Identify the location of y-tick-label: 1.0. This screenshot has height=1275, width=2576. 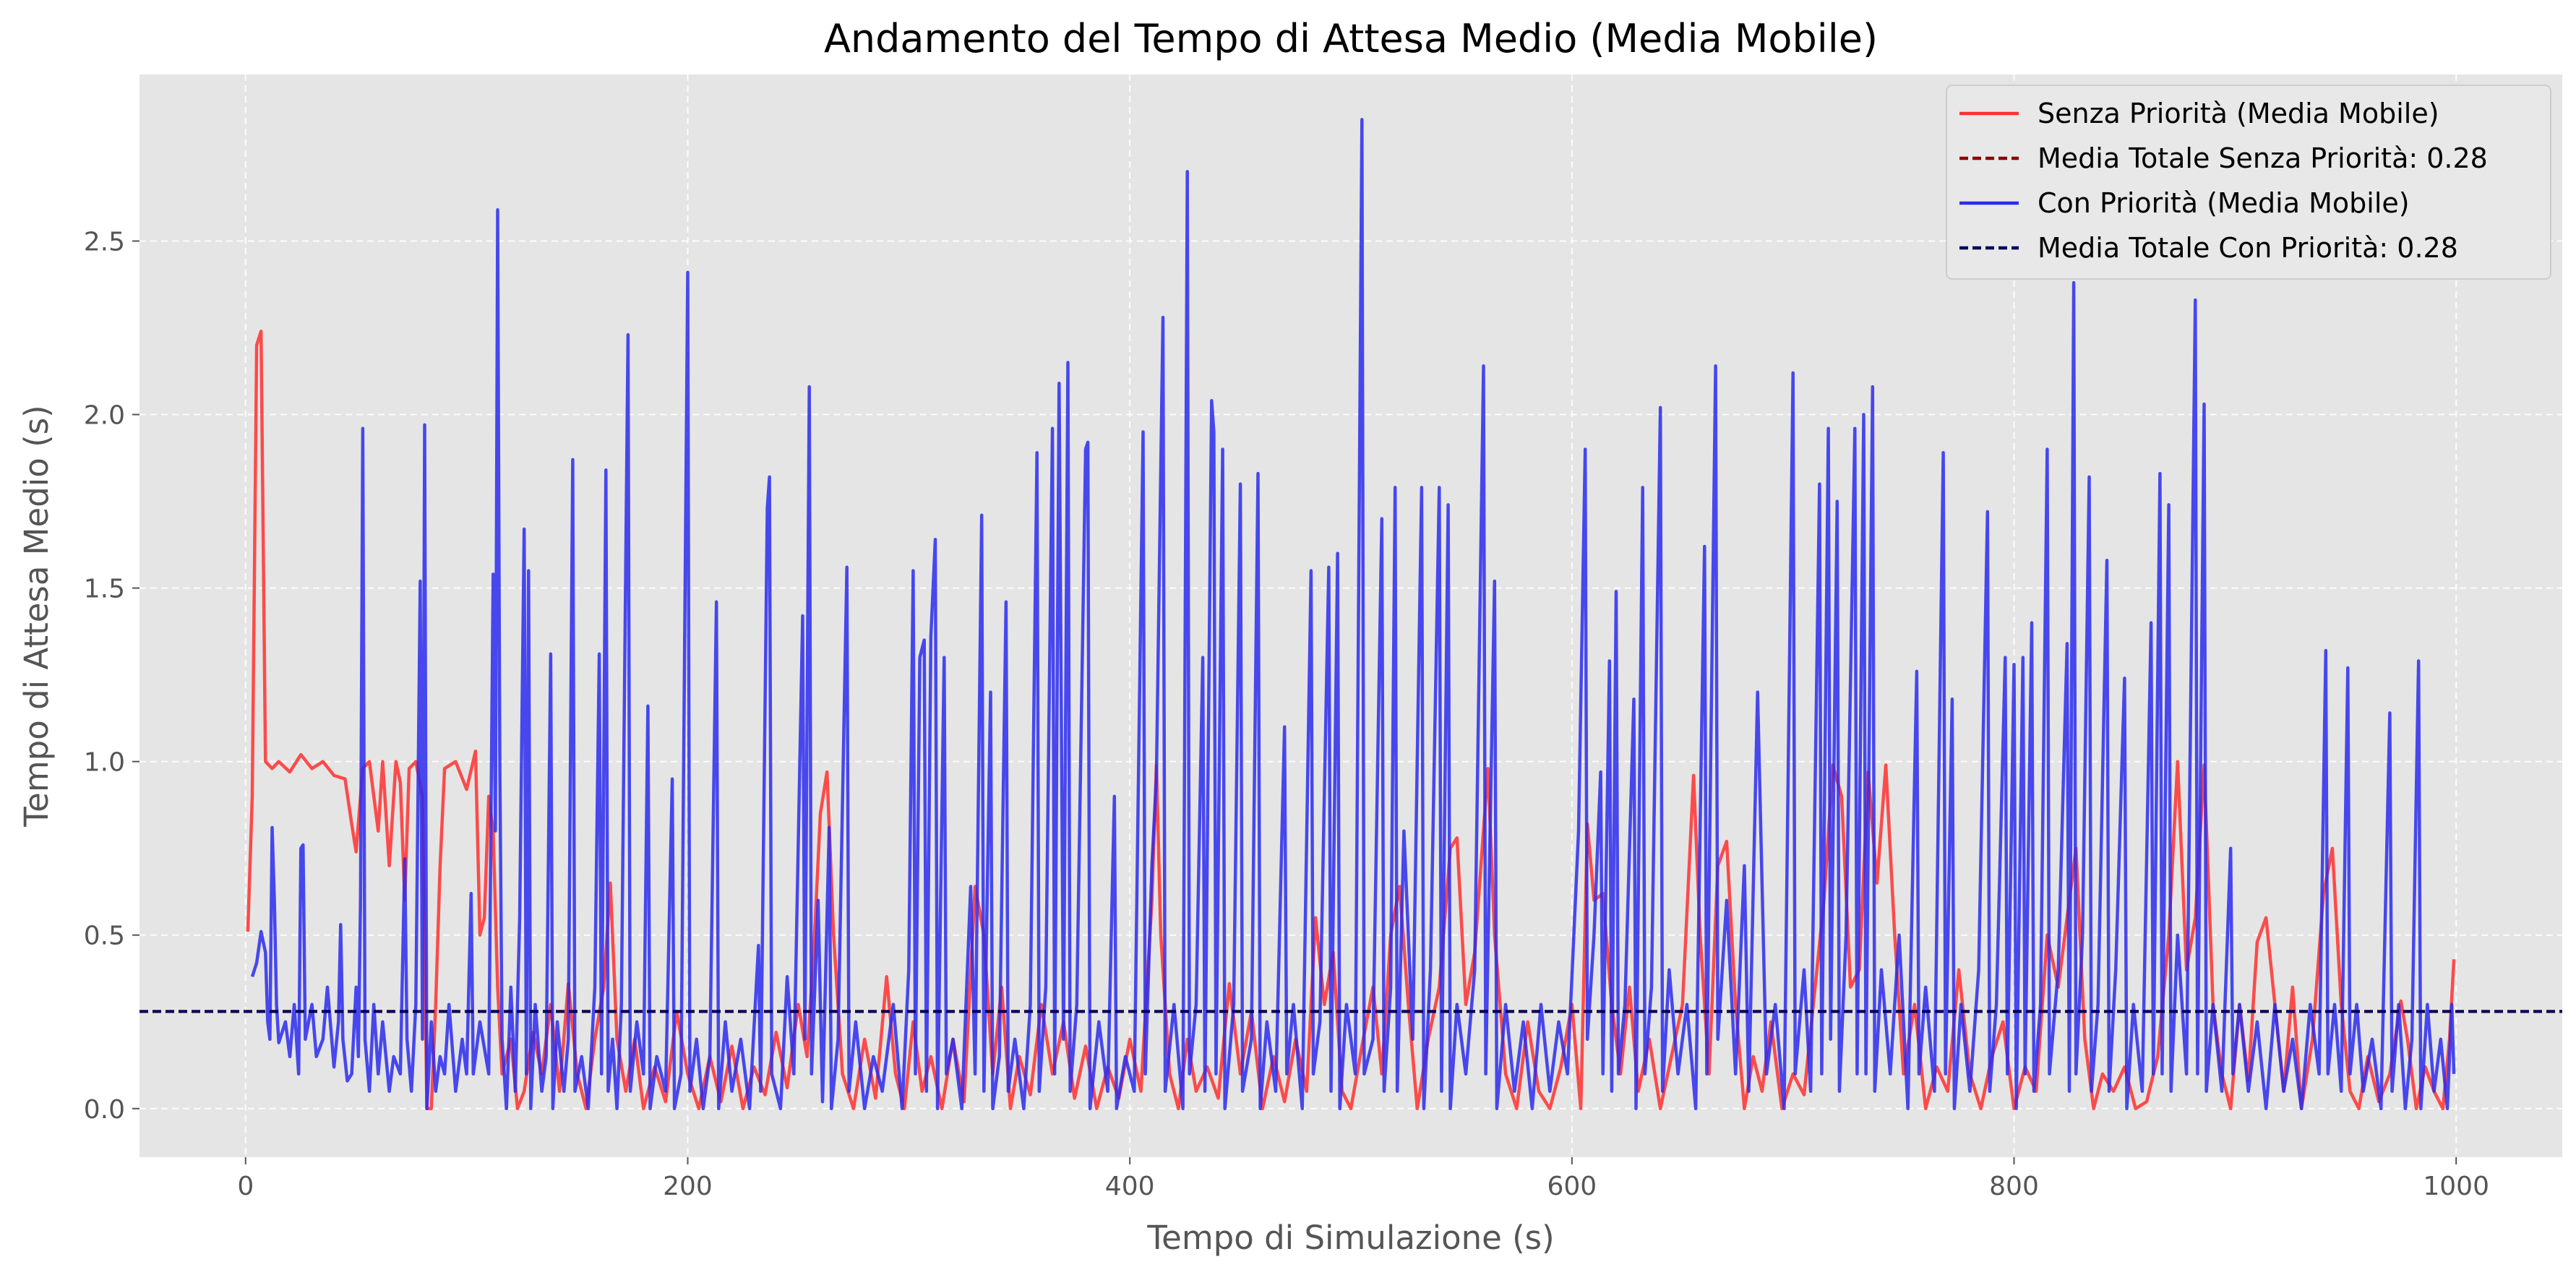
(105, 763).